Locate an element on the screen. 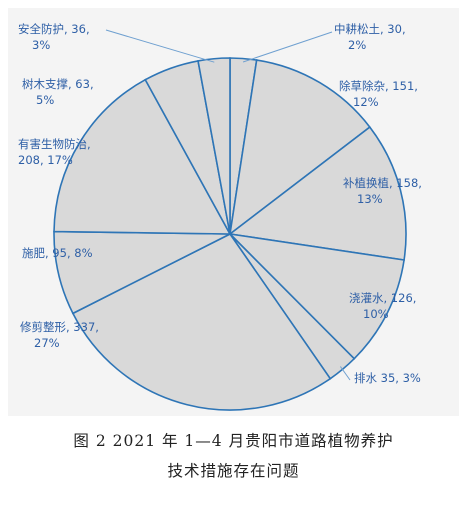 This screenshot has height=510, width=467. slice-label-9: 树木支撑, 63, is located at coordinates (58, 84).